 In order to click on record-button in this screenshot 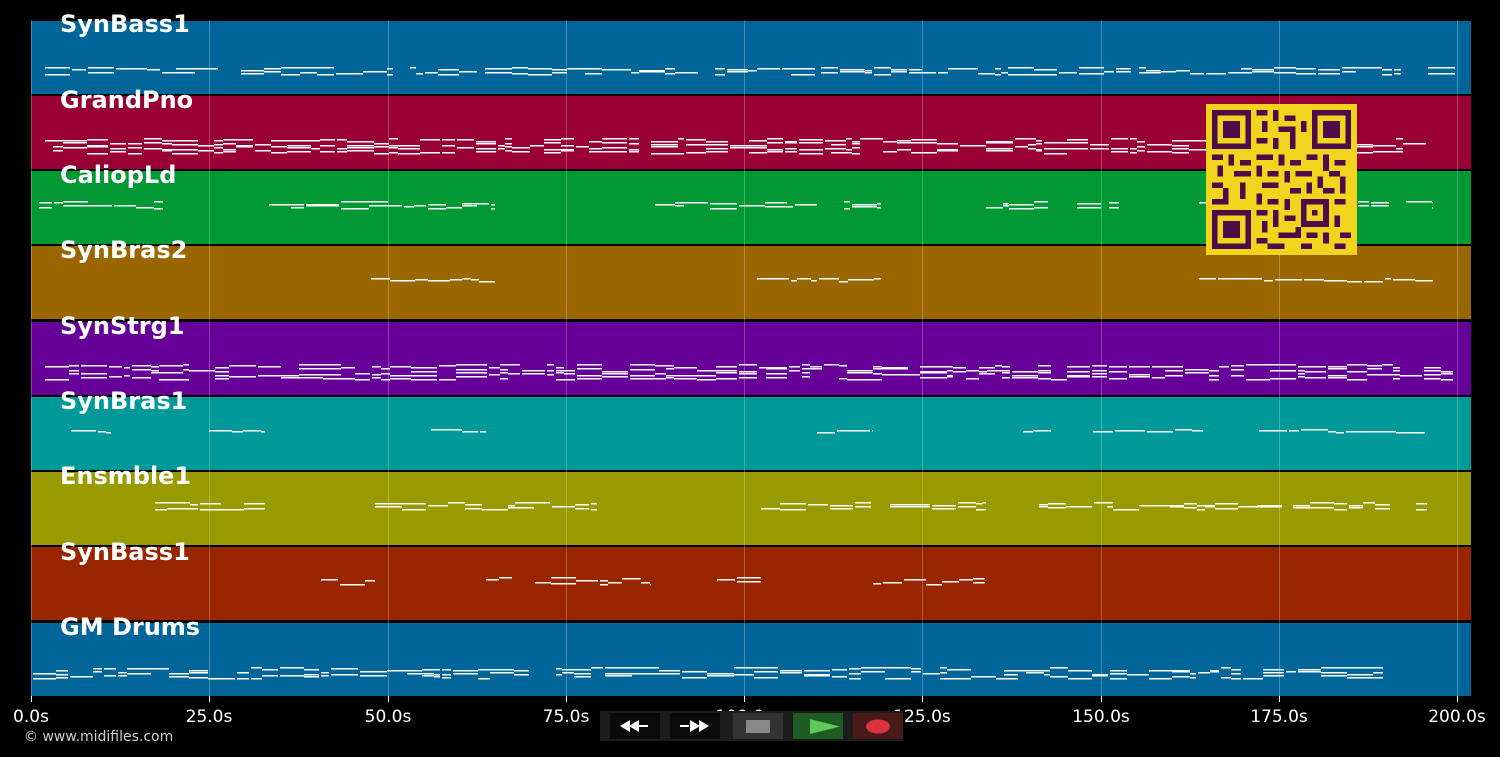, I will do `click(878, 726)`.